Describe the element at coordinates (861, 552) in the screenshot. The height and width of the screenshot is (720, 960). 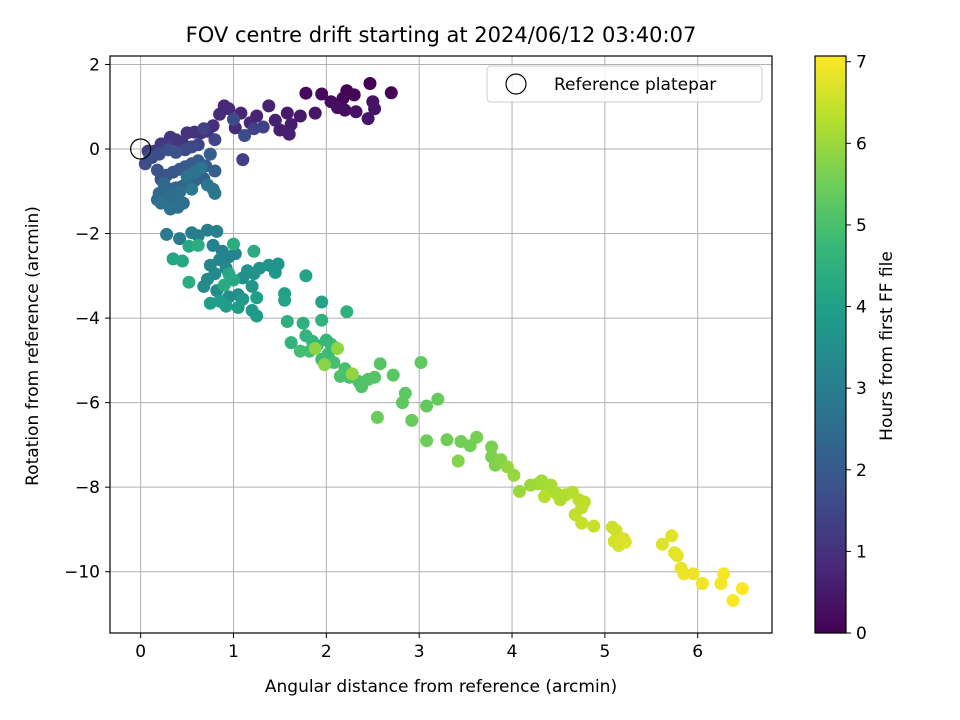
I see `colorbar-tick-label: 1` at that location.